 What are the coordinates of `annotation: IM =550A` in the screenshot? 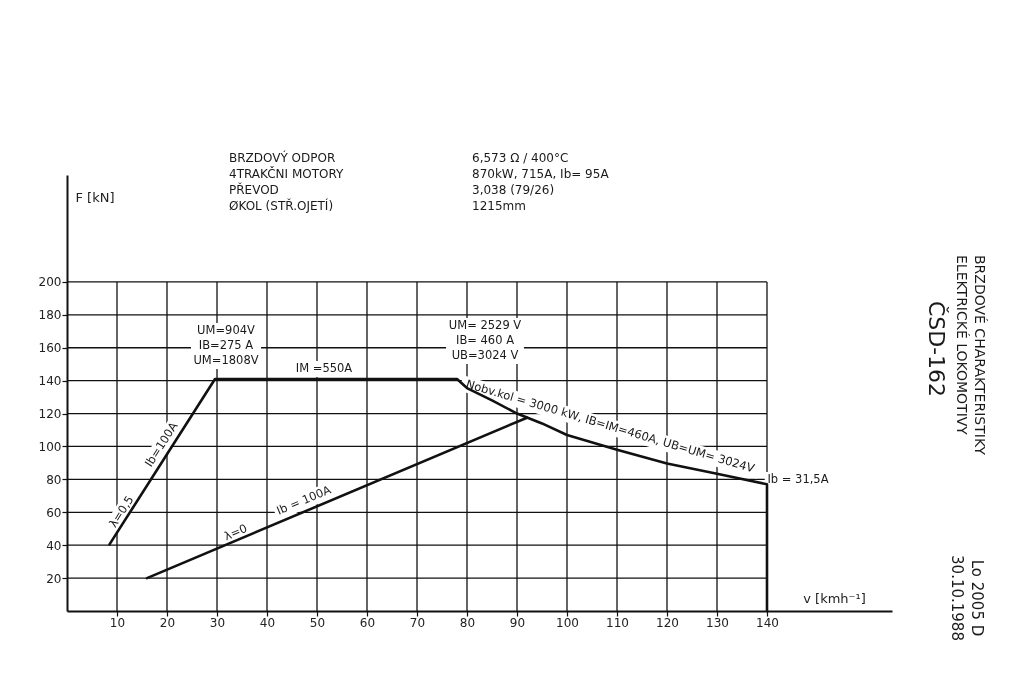 It's located at (324, 368).